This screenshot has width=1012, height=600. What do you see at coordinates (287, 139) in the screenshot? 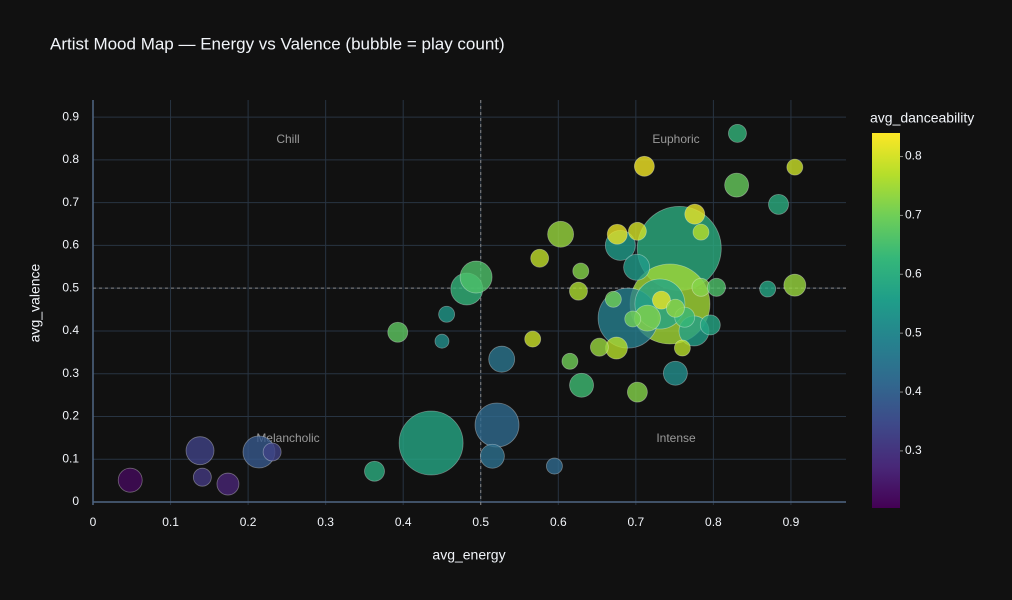
I see `quadrant-label: Chill` at bounding box center [287, 139].